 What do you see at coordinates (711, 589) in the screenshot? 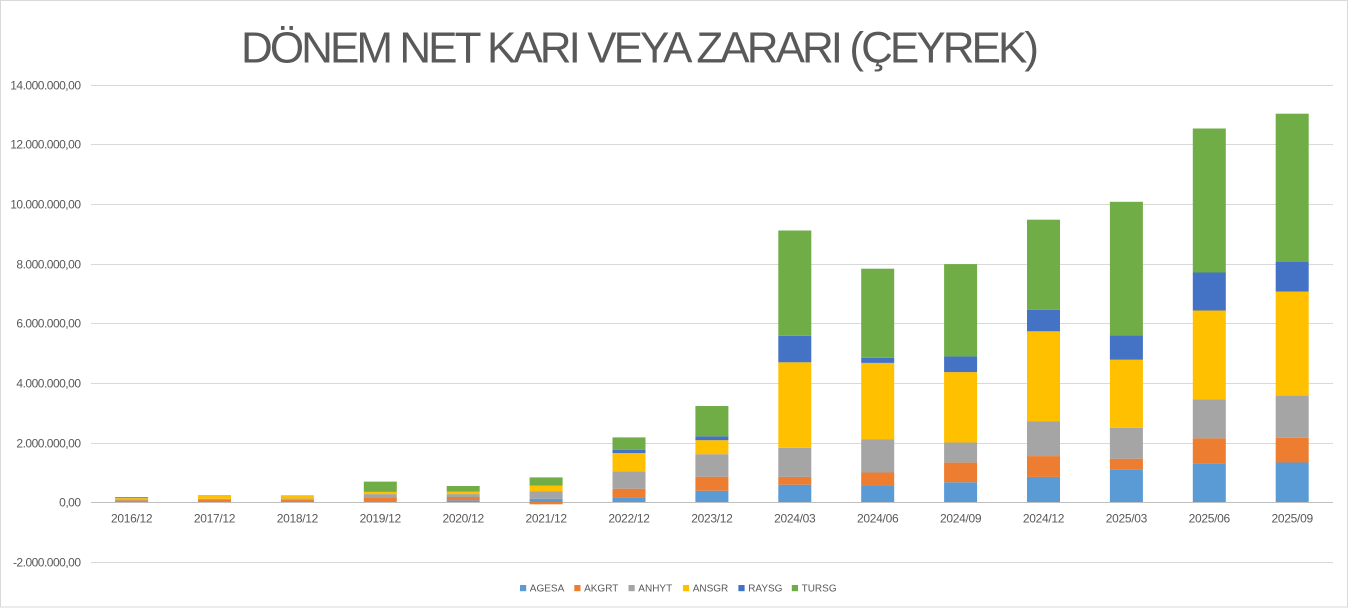
I see `svg-text: ANSGR` at bounding box center [711, 589].